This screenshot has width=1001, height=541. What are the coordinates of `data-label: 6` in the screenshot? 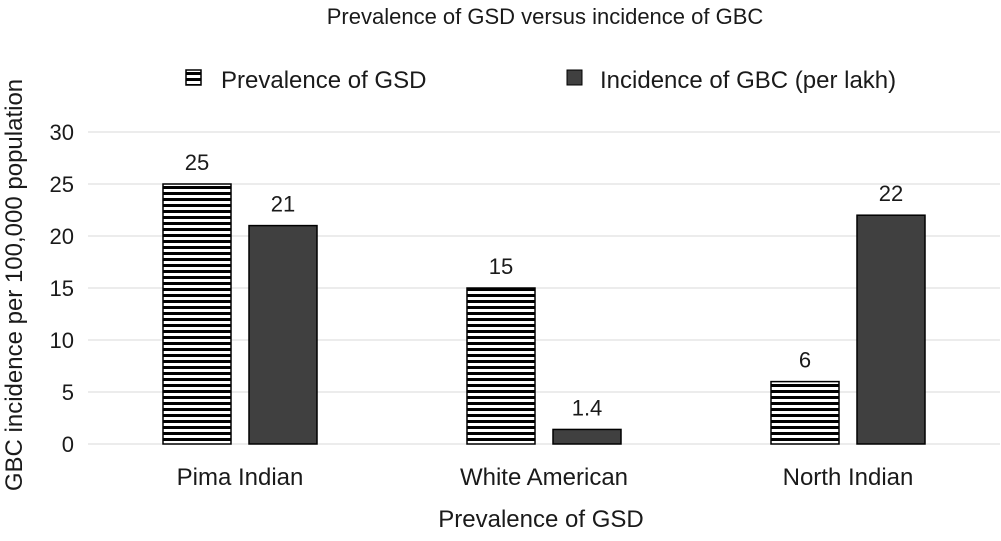 It's located at (805, 360).